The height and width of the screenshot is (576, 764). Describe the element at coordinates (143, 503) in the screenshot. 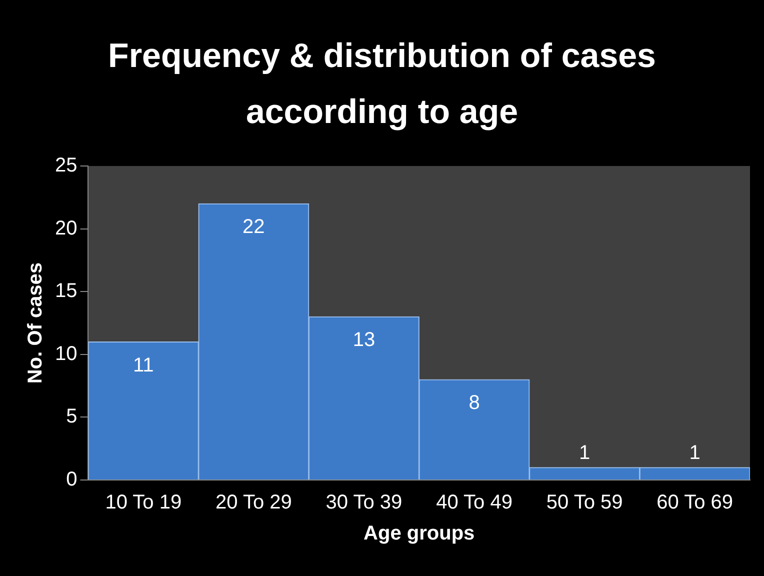

I see `x-tick-label: 10 To 19` at that location.